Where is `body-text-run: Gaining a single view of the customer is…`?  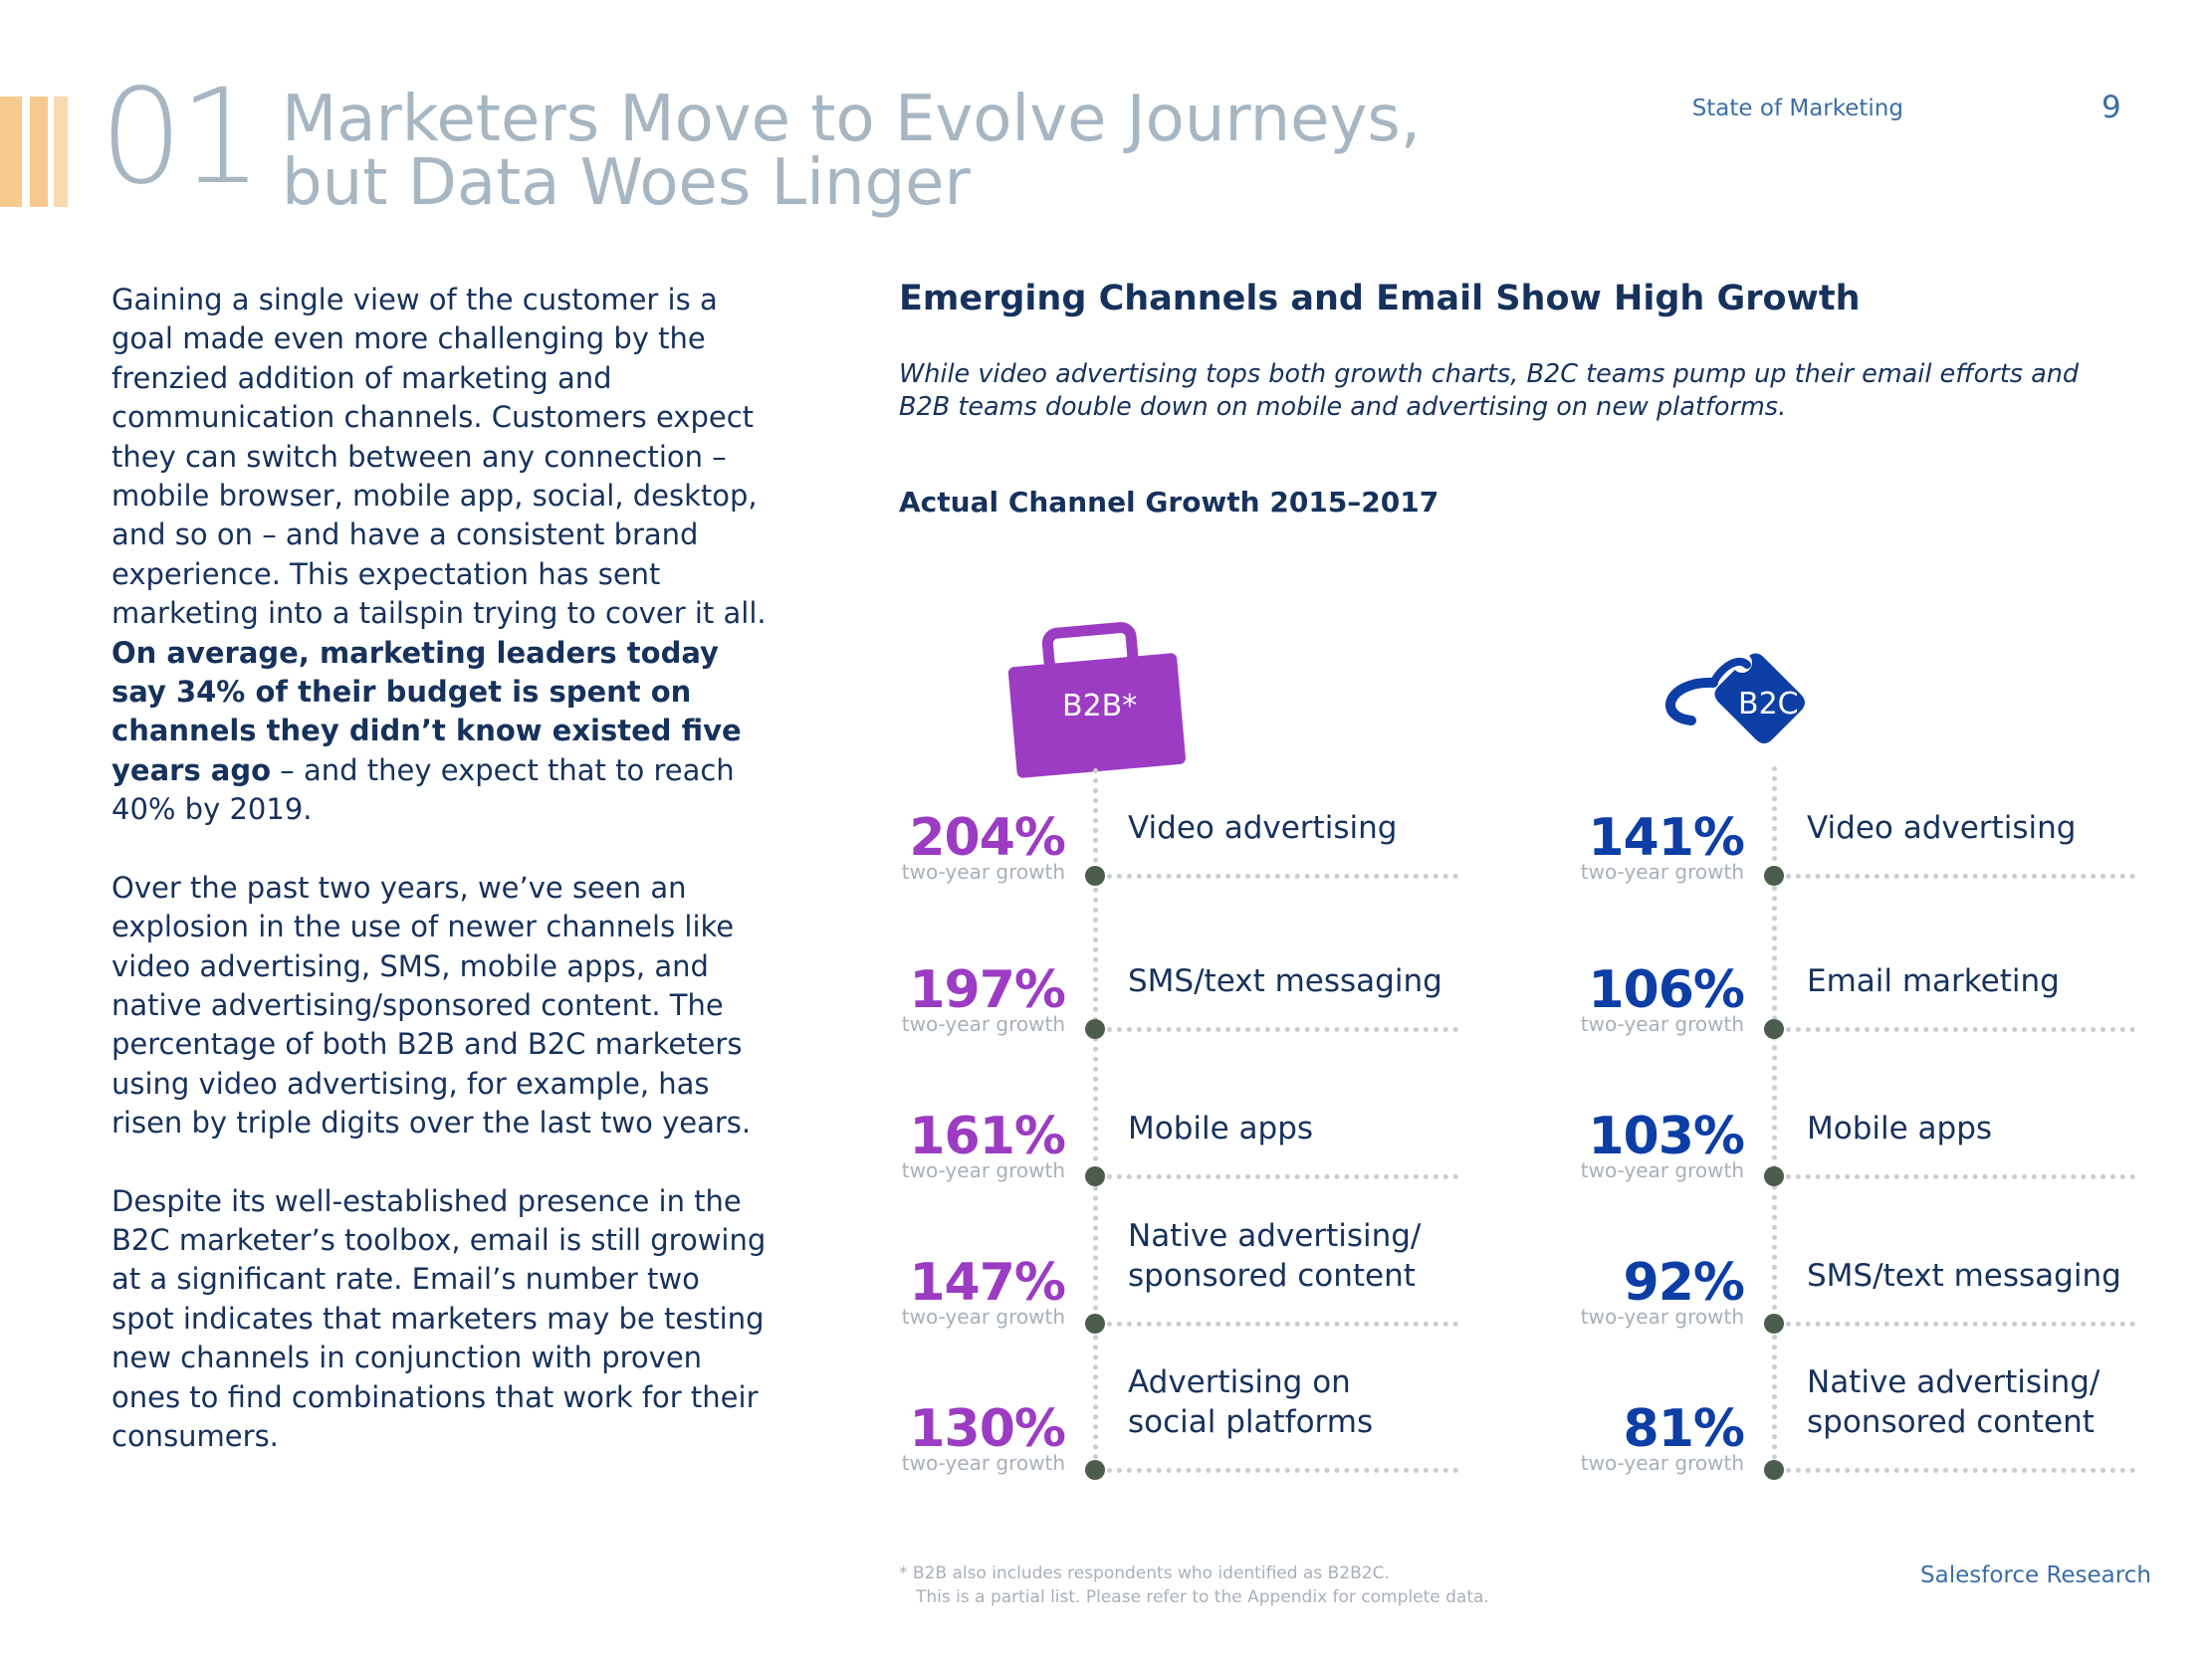
body-text-run: Gaining a single view of the customer is… is located at coordinates (439, 457).